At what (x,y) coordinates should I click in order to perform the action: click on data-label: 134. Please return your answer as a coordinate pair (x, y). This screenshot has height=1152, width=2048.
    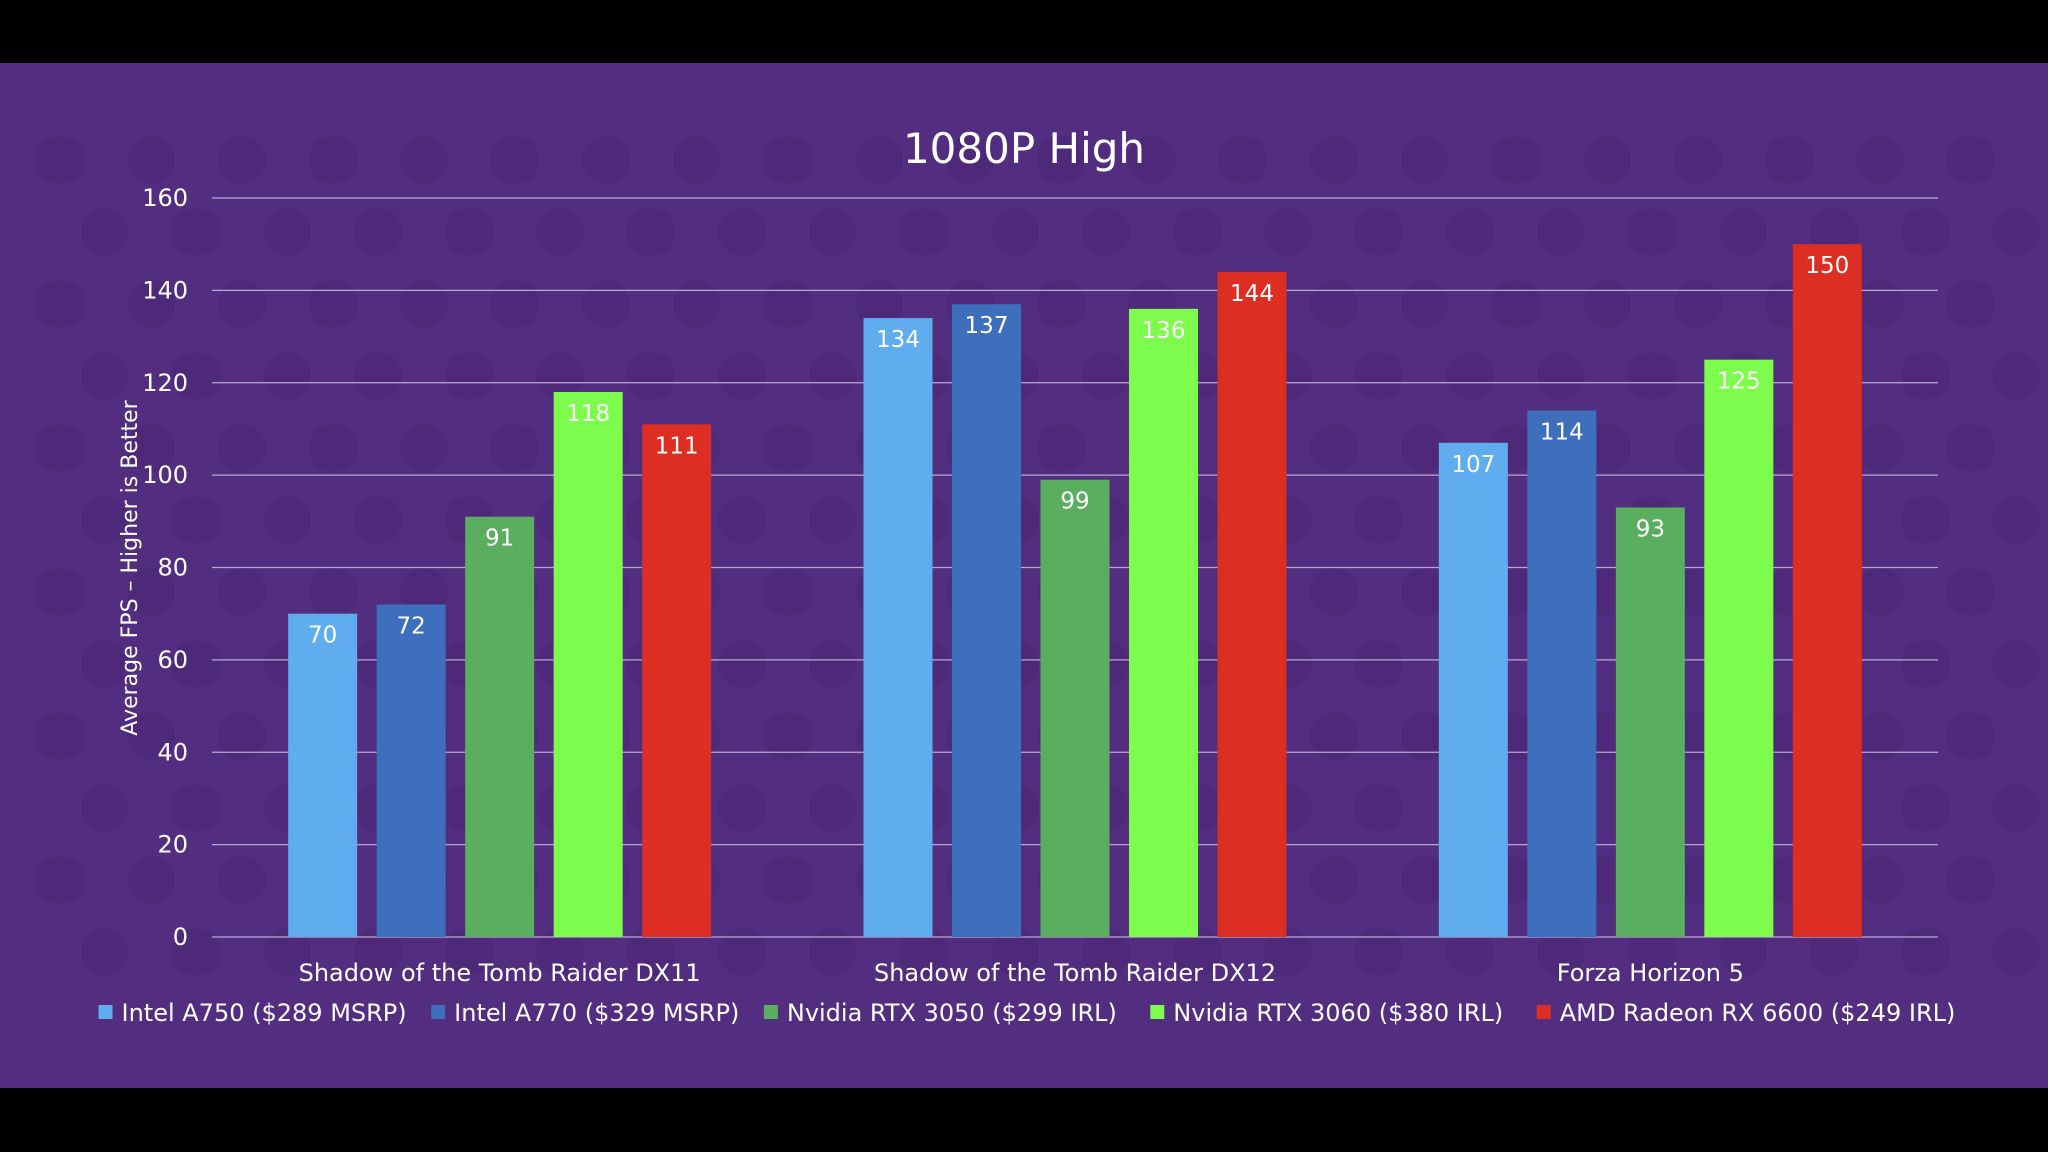
    Looking at the image, I should click on (898, 340).